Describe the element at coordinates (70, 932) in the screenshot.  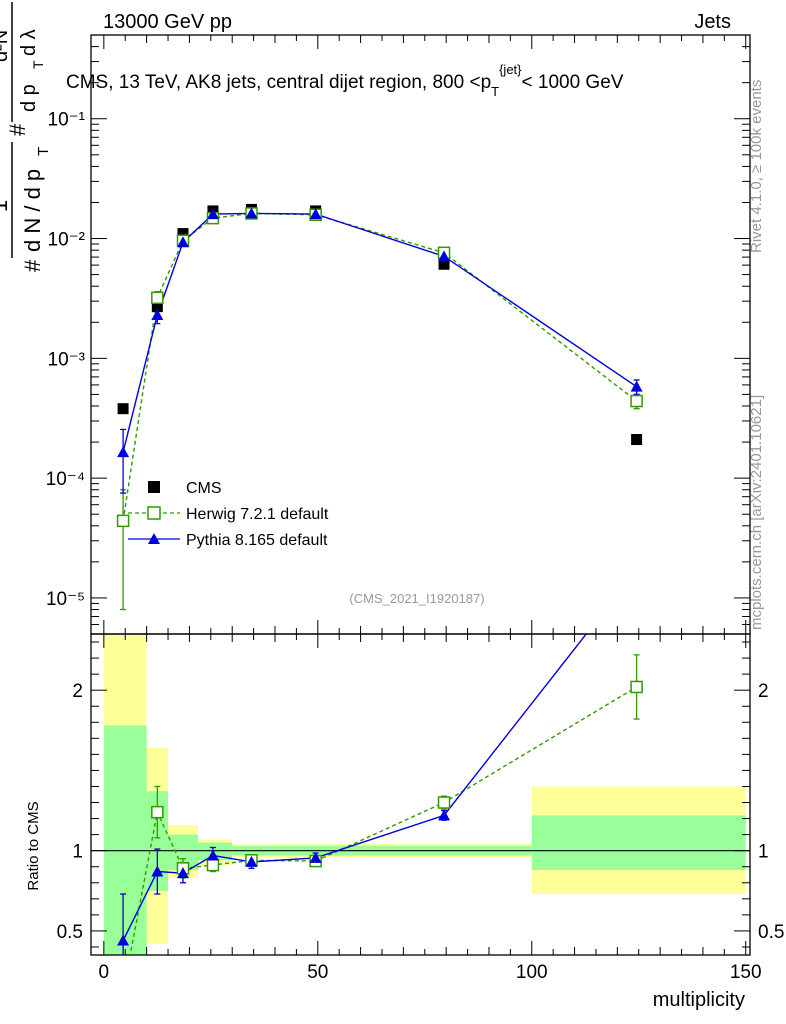
I see `ratio-y-tick-label: 0.5` at that location.